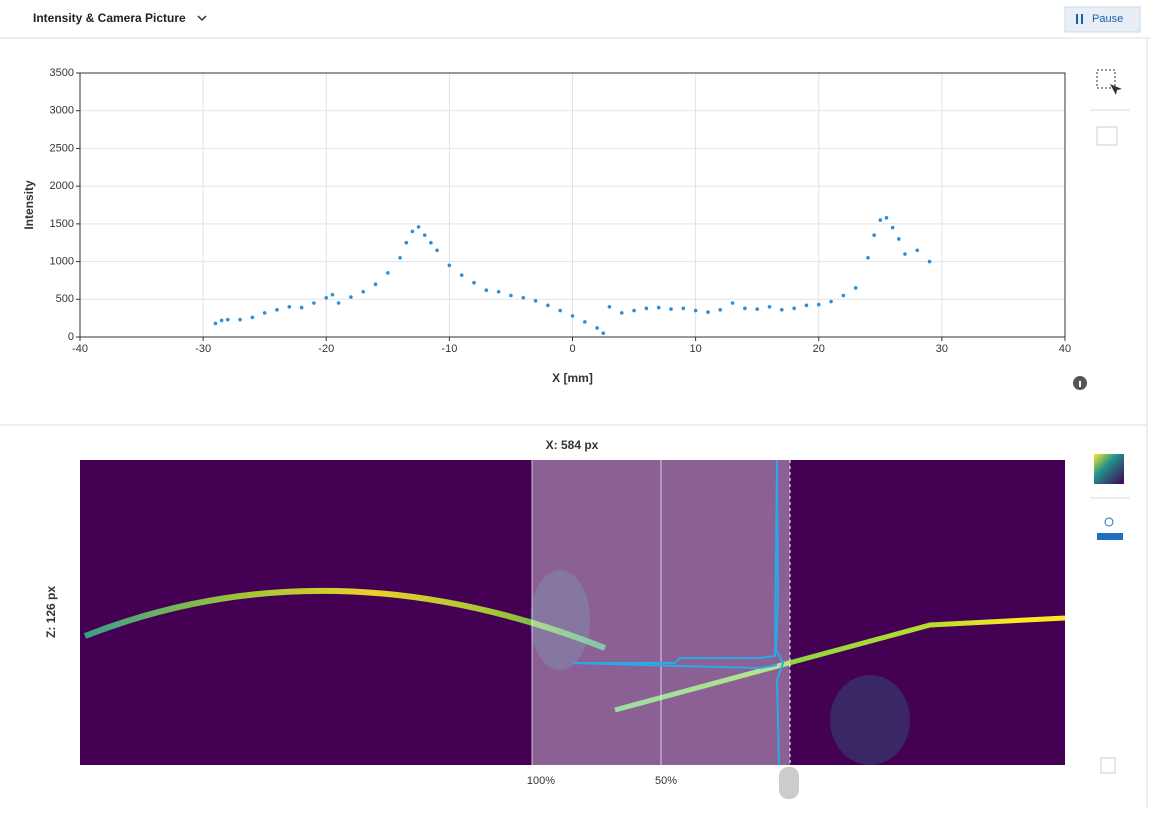  Describe the element at coordinates (572, 349) in the screenshot. I see `x-tick-label: 0` at that location.